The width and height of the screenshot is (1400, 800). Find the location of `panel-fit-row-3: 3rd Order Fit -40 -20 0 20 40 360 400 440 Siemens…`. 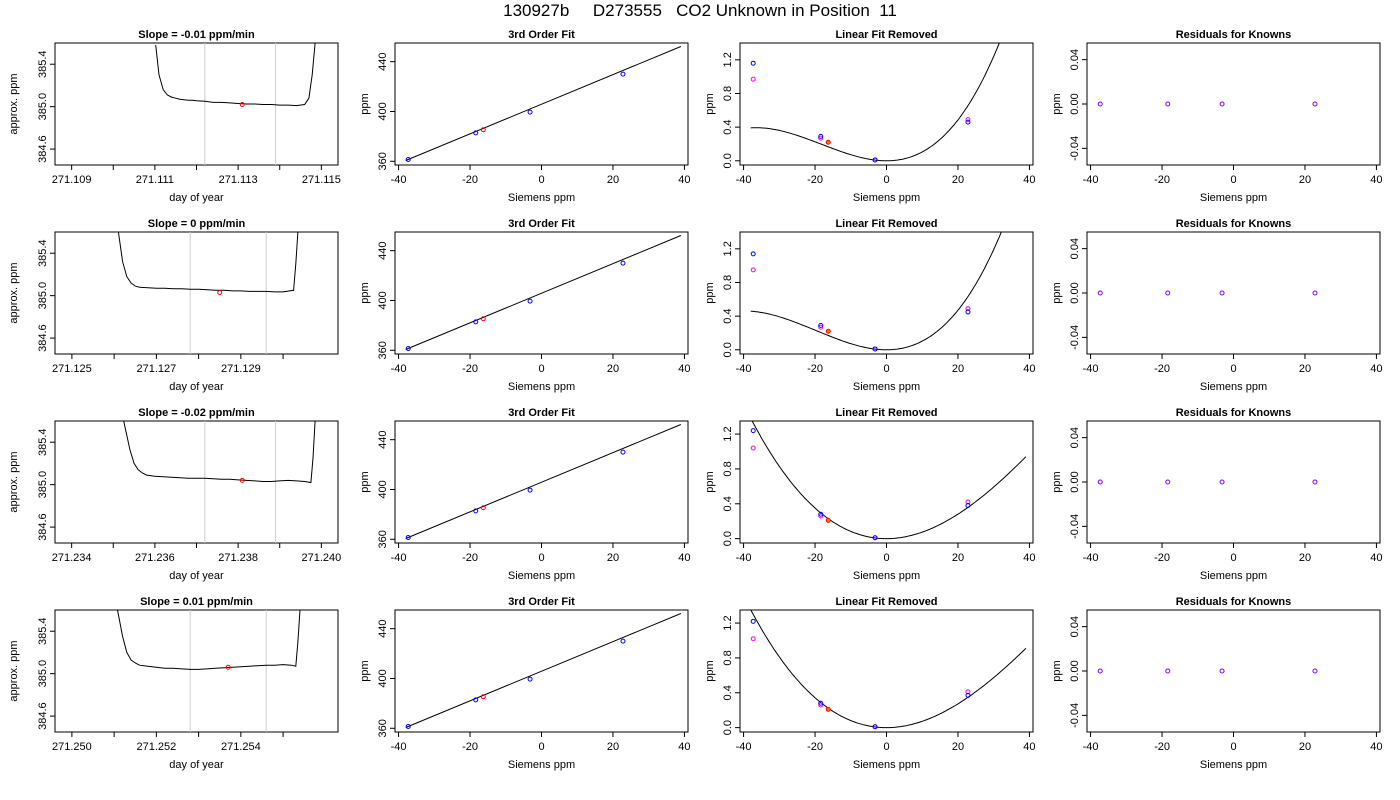

panel-fit-row-3: 3rd Order Fit -40 -20 0 20 40 360 400 440 Siemens… is located at coordinates (525, 683).